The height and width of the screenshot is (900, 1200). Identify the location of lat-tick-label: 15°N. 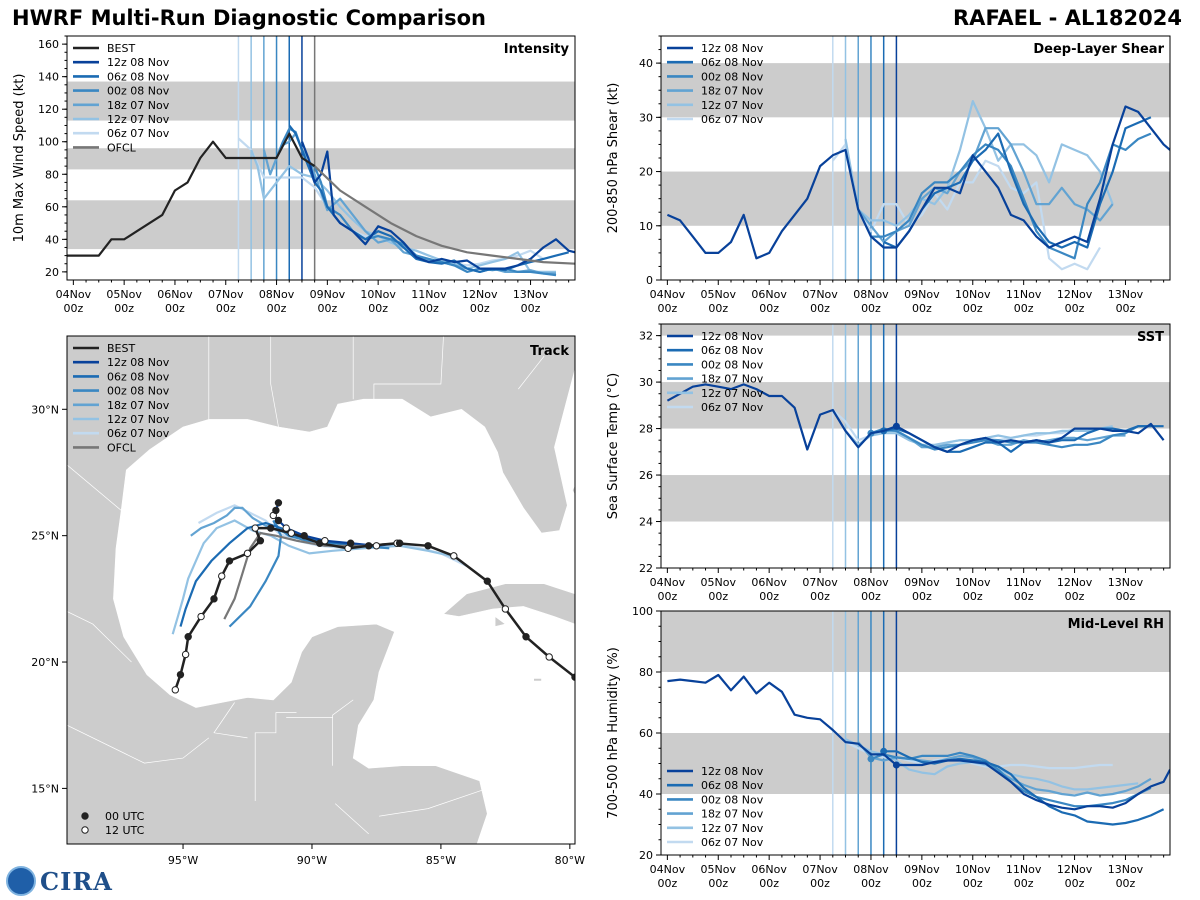
(45, 788).